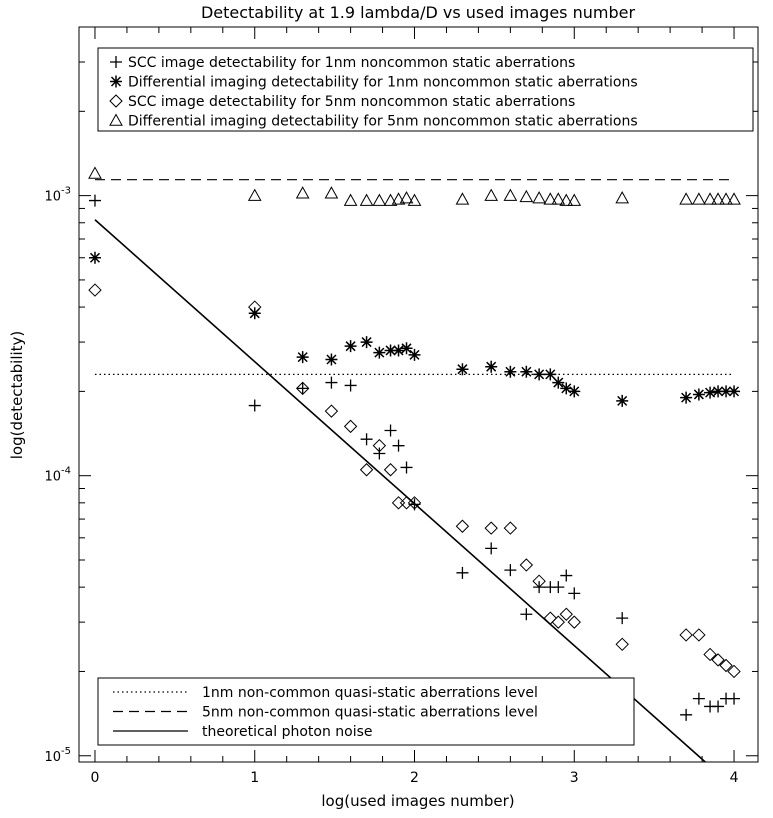  What do you see at coordinates (254, 778) in the screenshot?
I see `x-tick-label: 1` at bounding box center [254, 778].